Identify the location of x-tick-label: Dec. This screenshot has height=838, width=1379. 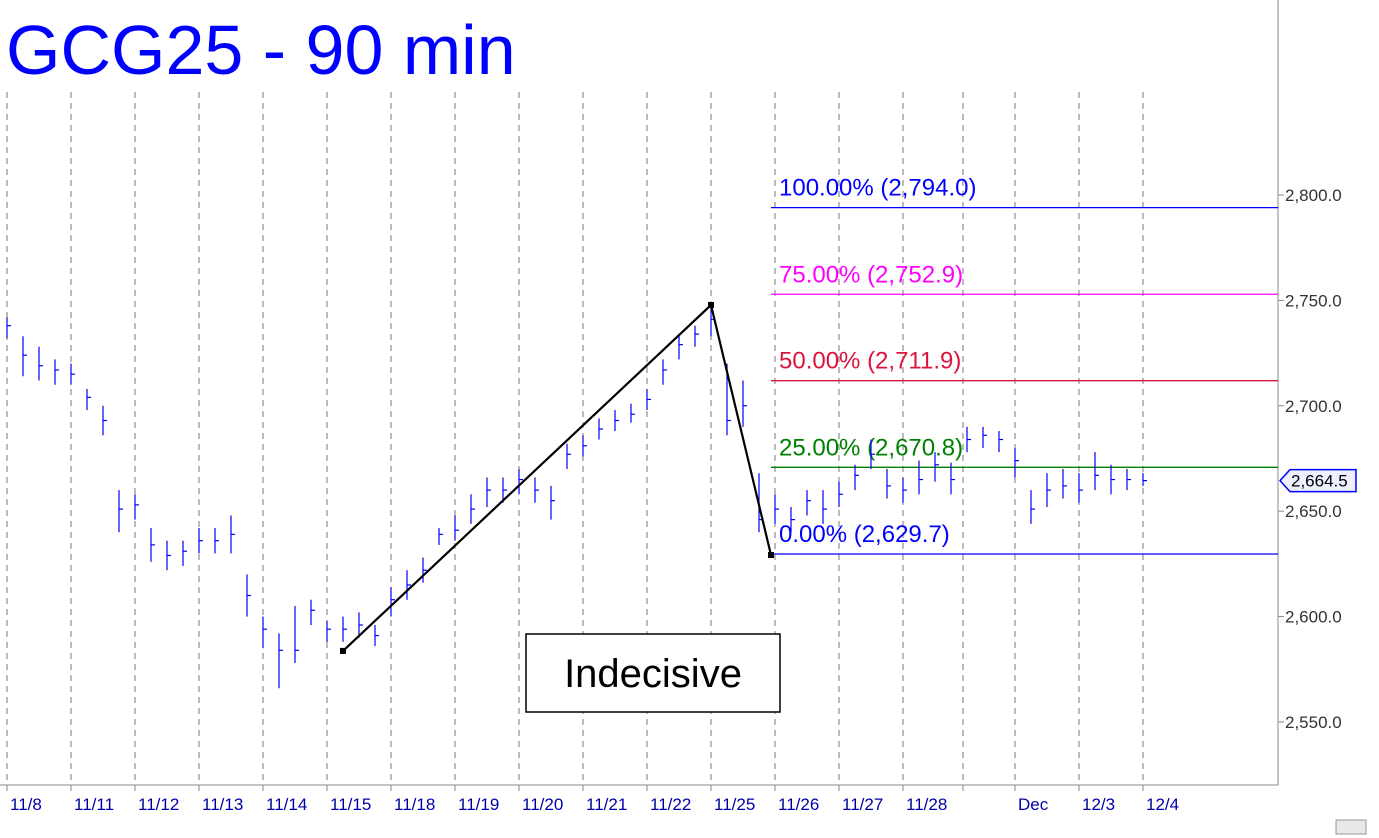
(1033, 804).